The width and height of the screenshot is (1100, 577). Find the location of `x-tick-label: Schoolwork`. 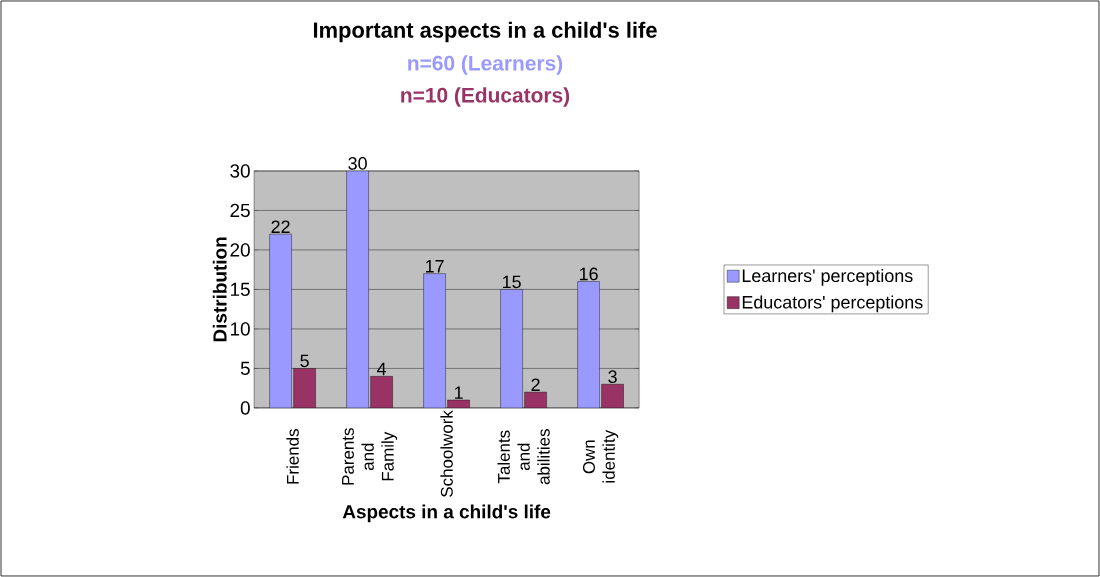

x-tick-label: Schoolwork is located at coordinates (446, 453).